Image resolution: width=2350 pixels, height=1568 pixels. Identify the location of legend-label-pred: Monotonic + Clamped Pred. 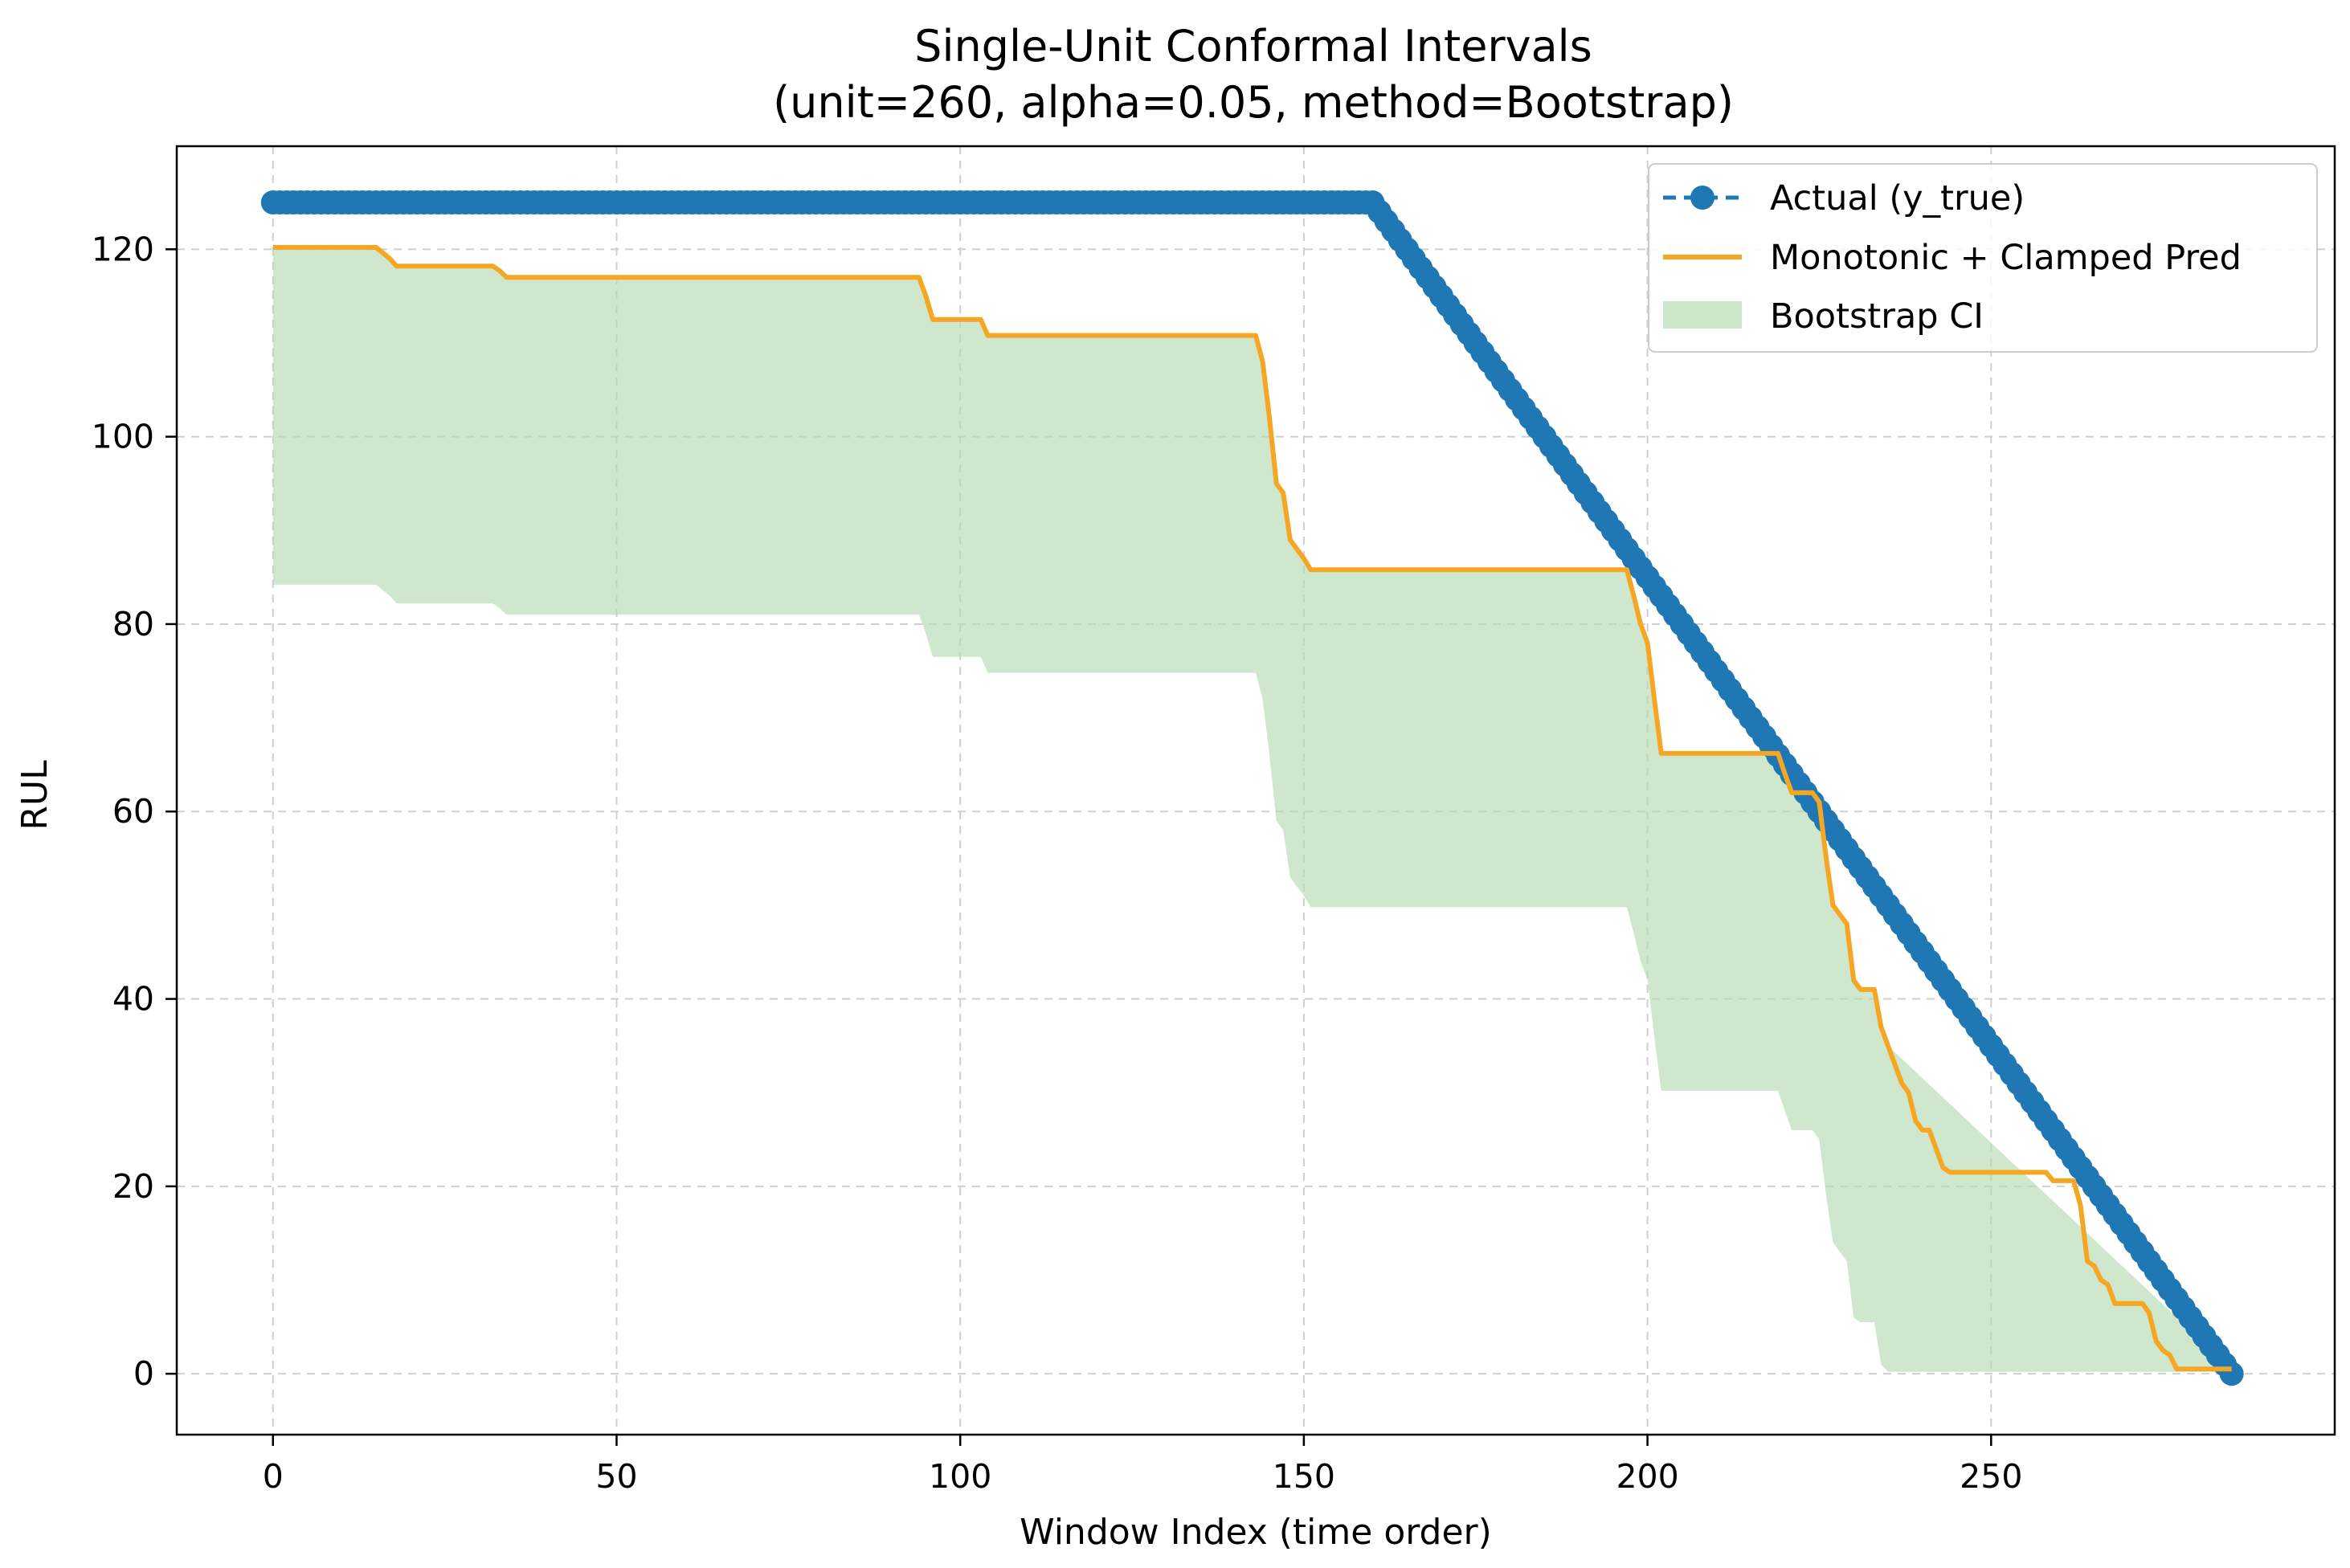
(2006, 258).